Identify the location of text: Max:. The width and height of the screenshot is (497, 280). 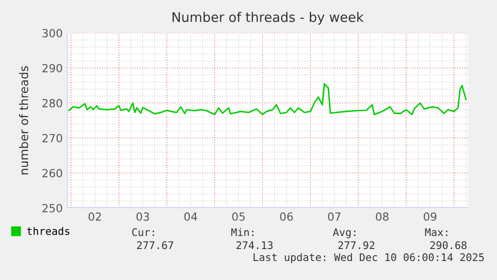
(436, 232).